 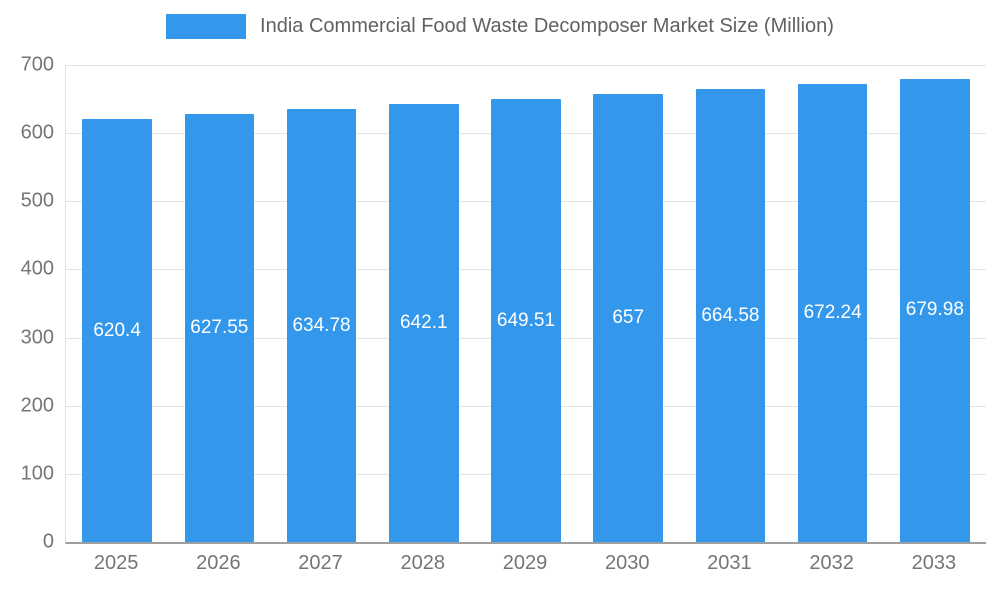 What do you see at coordinates (37, 268) in the screenshot?
I see `y-tick-label: 400` at bounding box center [37, 268].